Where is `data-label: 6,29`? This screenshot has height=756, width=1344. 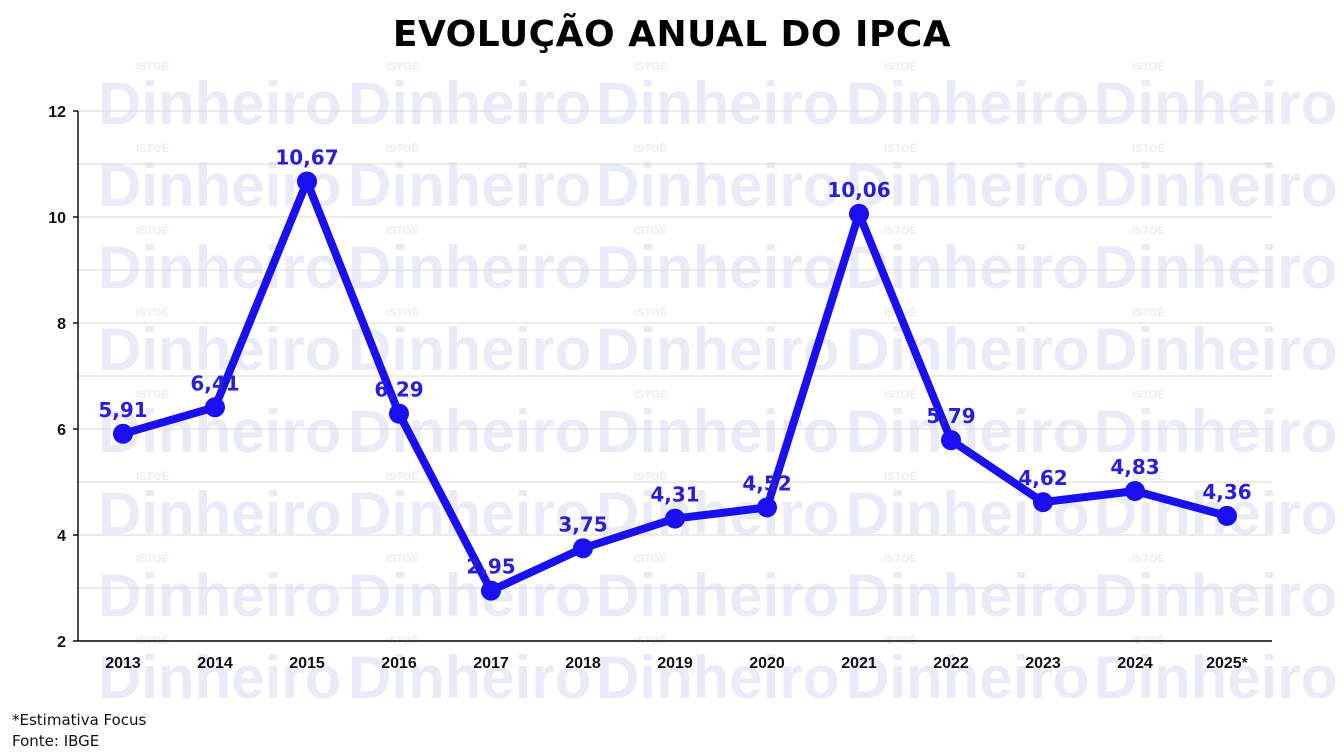
data-label: 6,29 is located at coordinates (398, 390).